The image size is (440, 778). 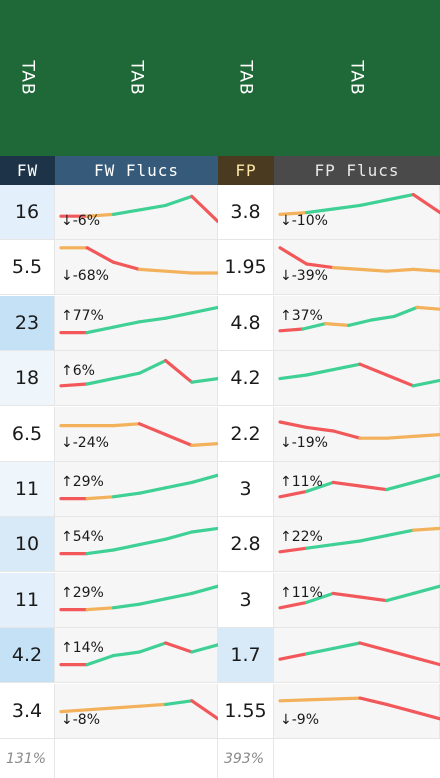 I want to click on tab-3: TAB, so click(x=246, y=78).